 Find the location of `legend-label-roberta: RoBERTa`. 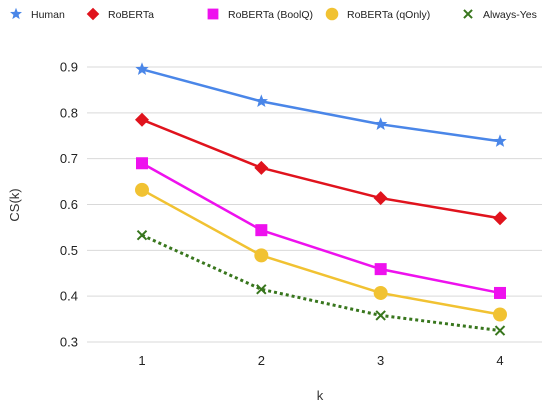

legend-label-roberta: RoBERTa is located at coordinates (131, 15).